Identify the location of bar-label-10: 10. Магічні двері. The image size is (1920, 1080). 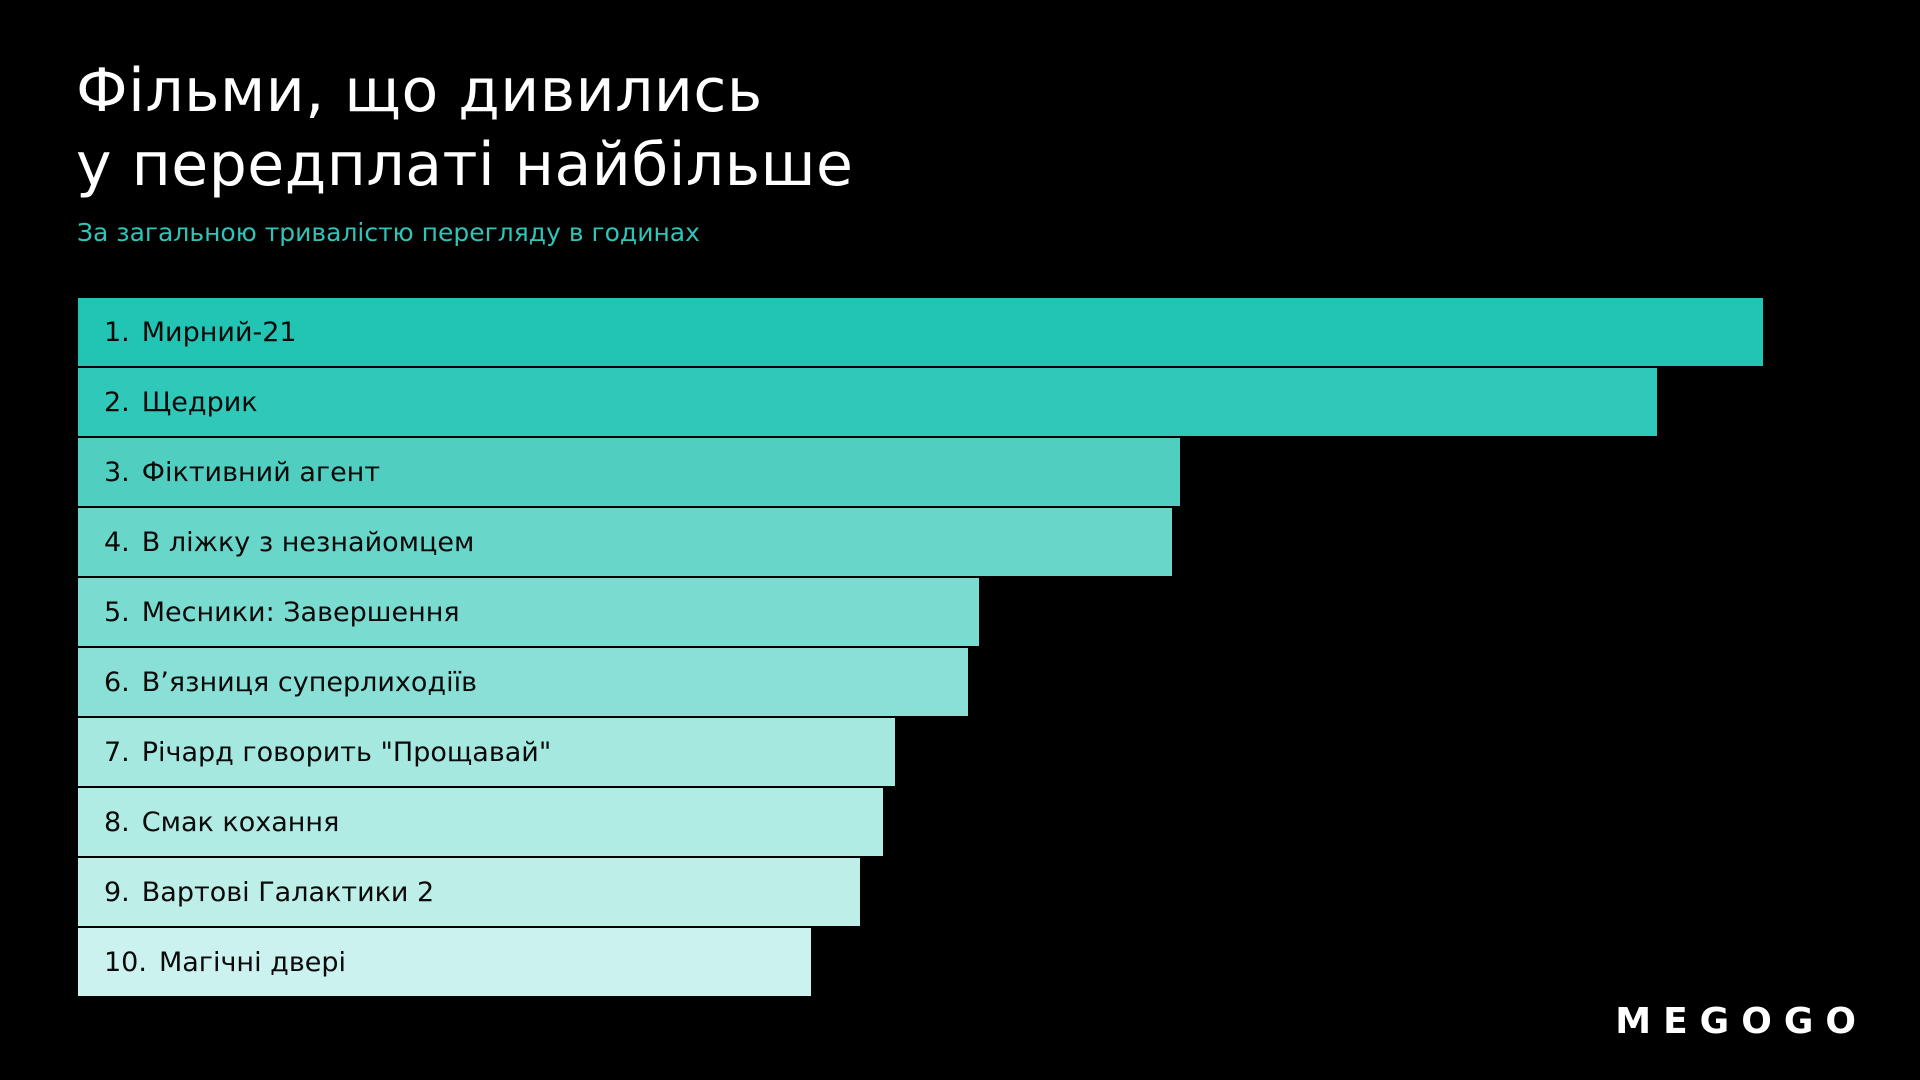
(225, 962).